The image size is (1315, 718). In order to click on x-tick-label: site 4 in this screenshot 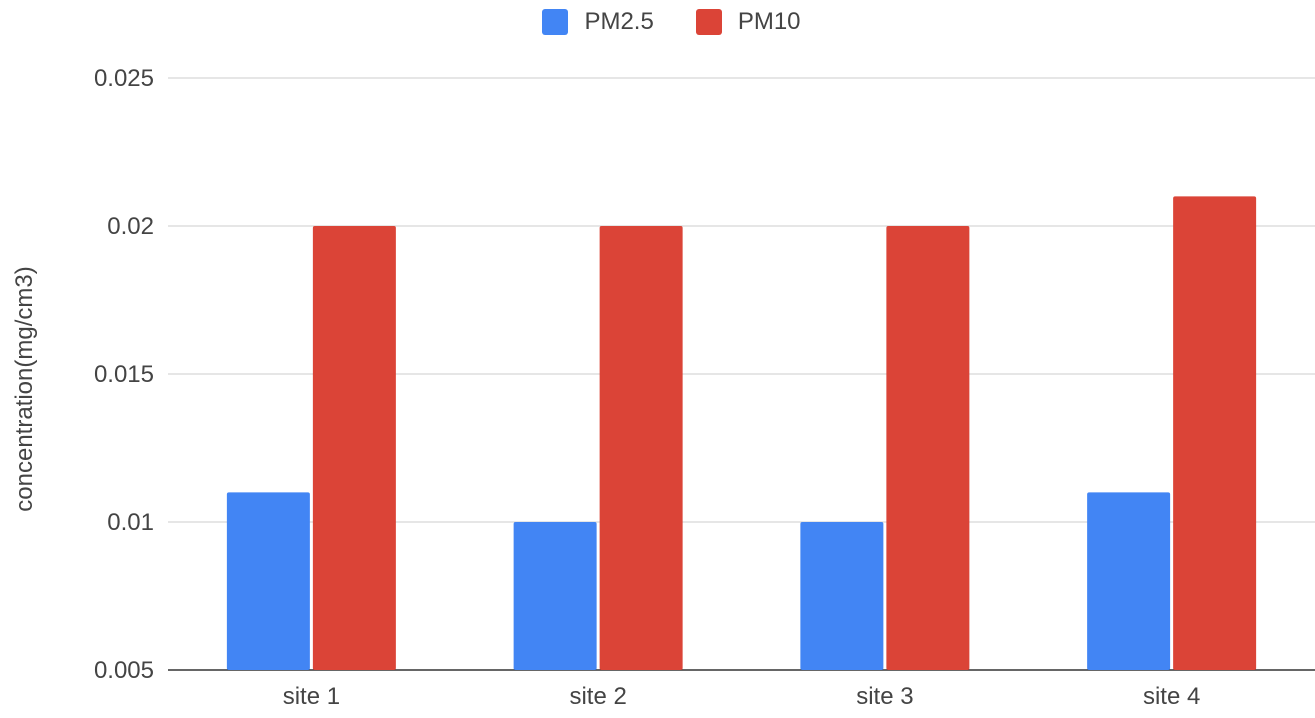, I will do `click(1171, 696)`.